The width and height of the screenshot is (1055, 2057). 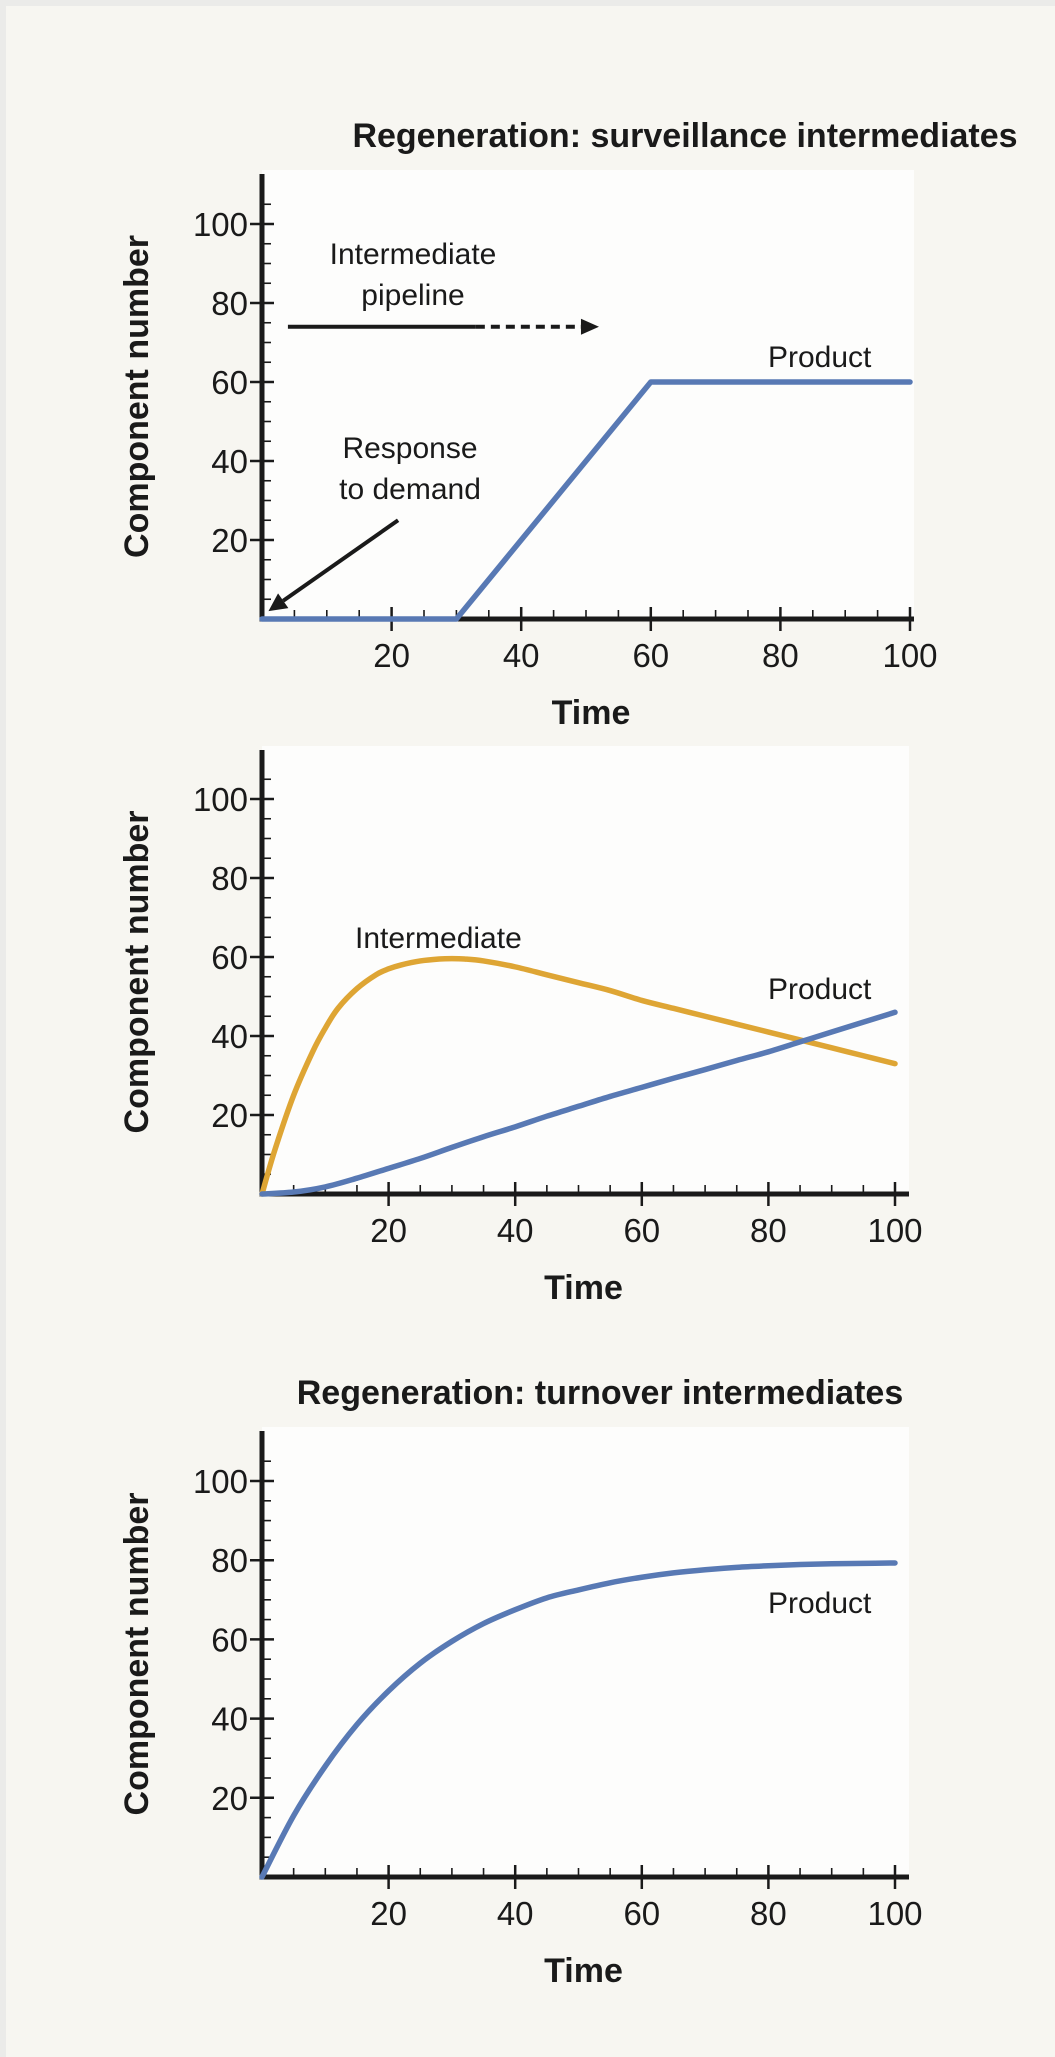 What do you see at coordinates (600, 1393) in the screenshot?
I see `chart-title: Regeneration: turnover intermediates` at bounding box center [600, 1393].